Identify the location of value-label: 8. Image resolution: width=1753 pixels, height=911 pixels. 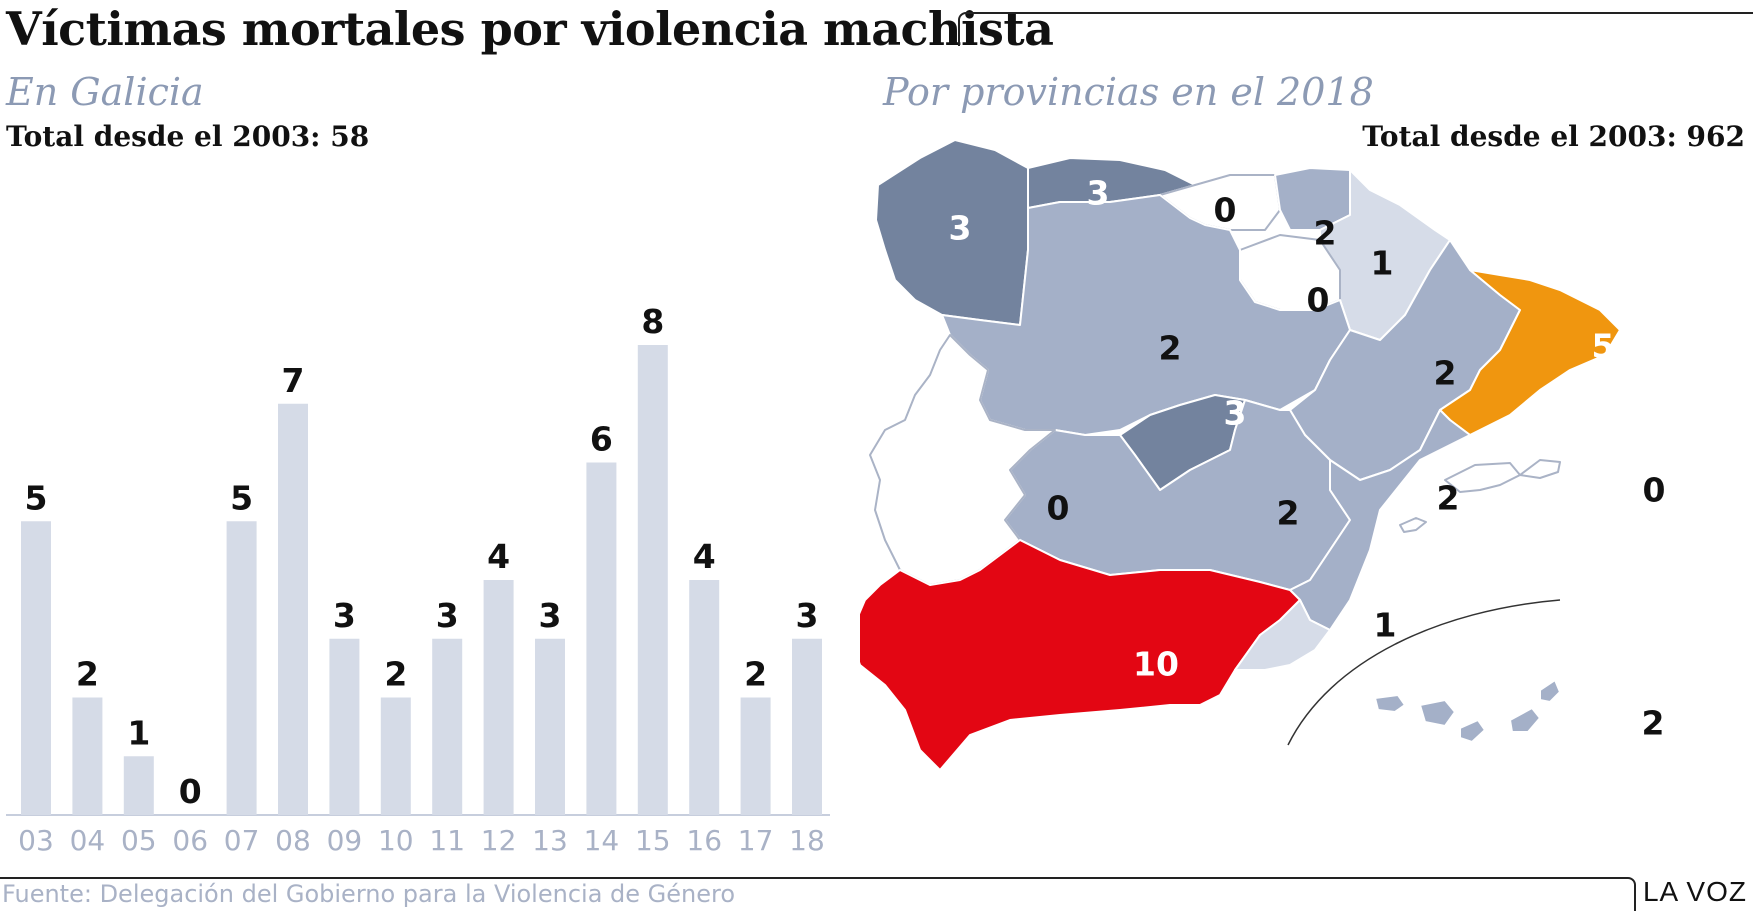
(652, 321).